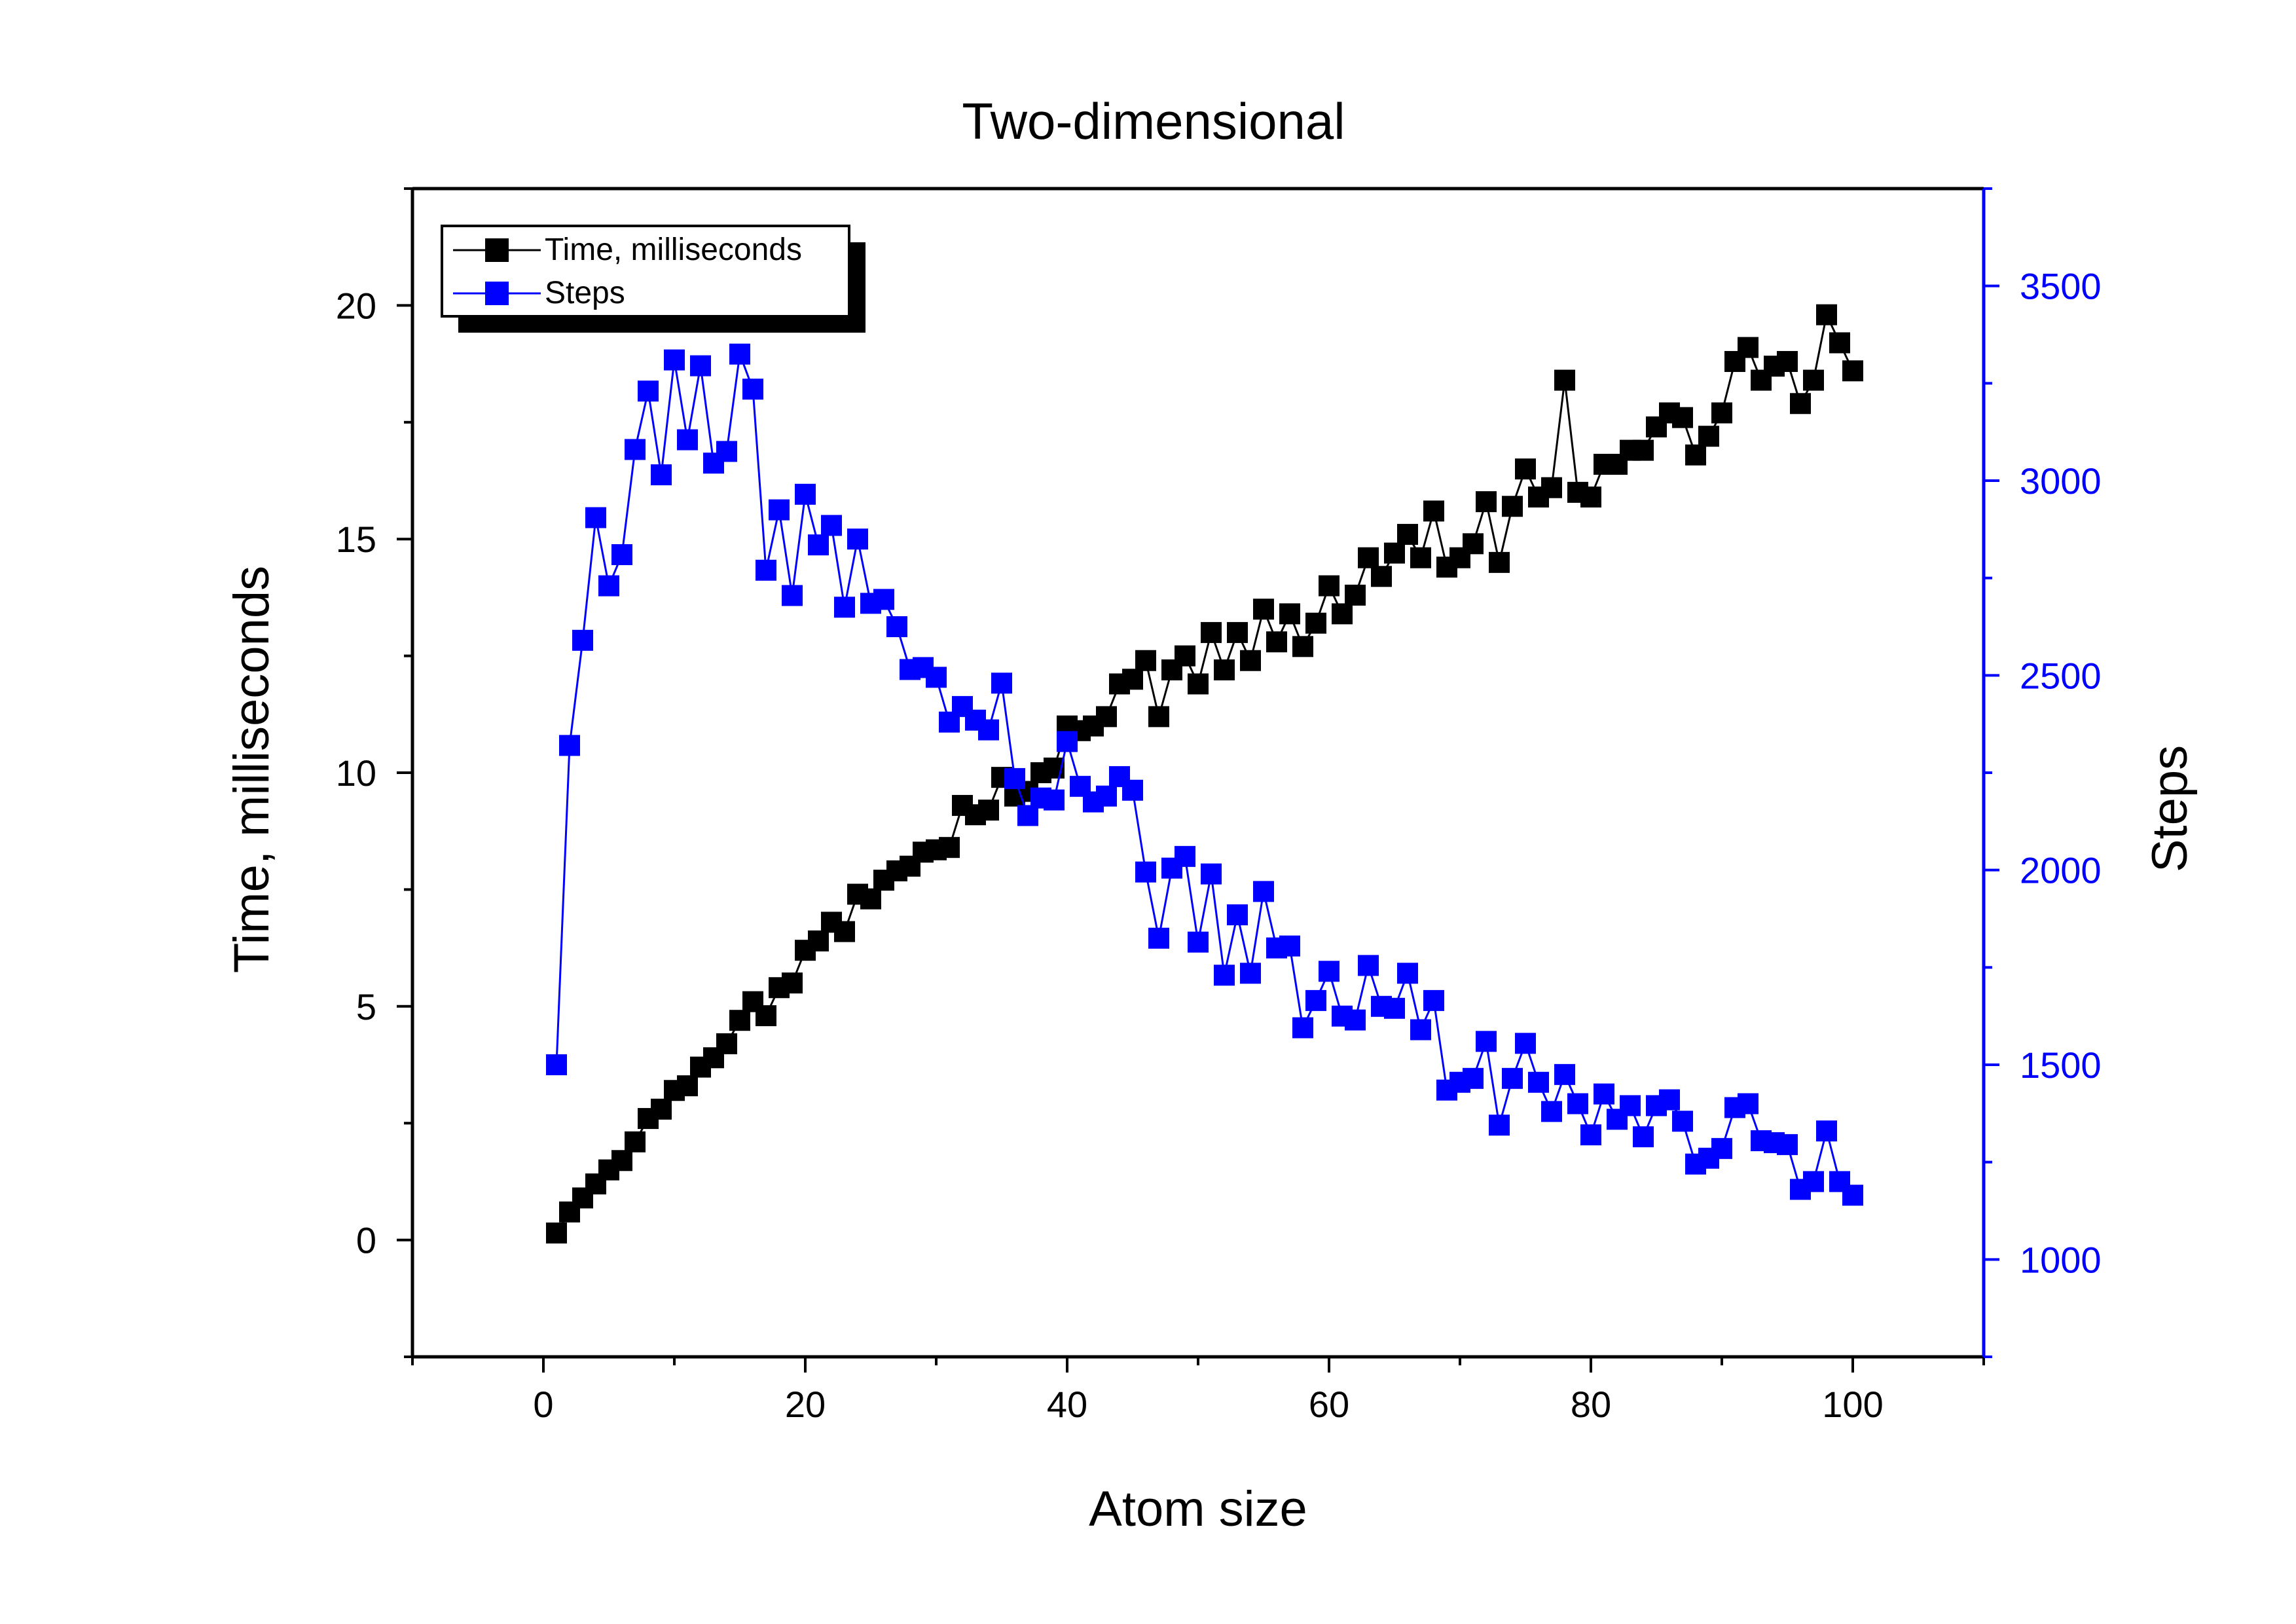 Image resolution: width=2296 pixels, height=1624 pixels. Describe the element at coordinates (645, 271) in the screenshot. I see `legend-box` at that location.